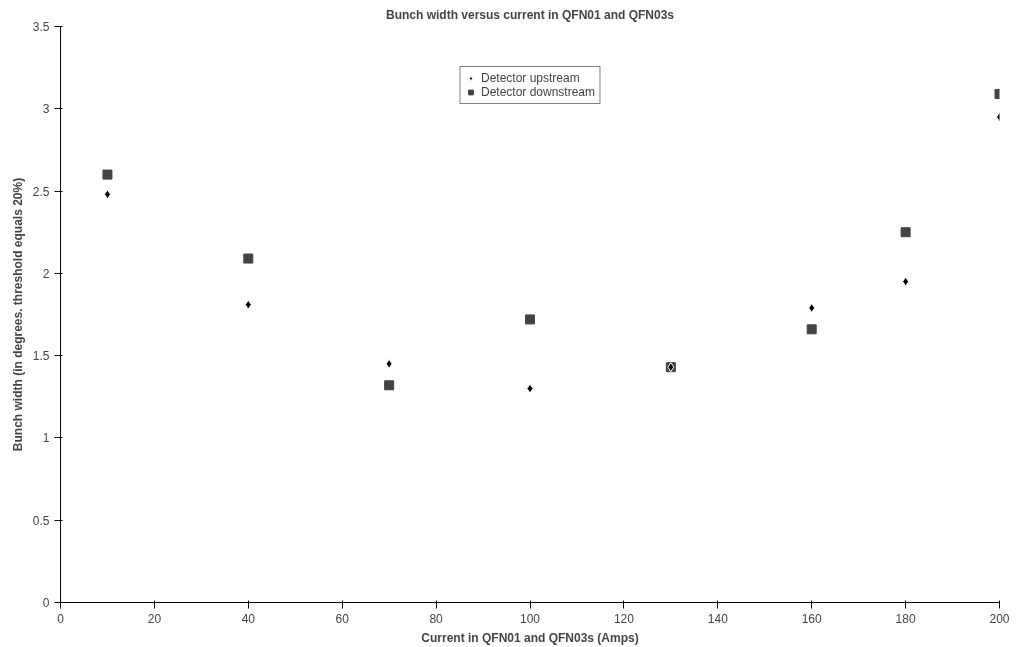 Image resolution: width=1019 pixels, height=647 pixels. What do you see at coordinates (41, 520) in the screenshot?
I see `y-tick-label: 0.5` at bounding box center [41, 520].